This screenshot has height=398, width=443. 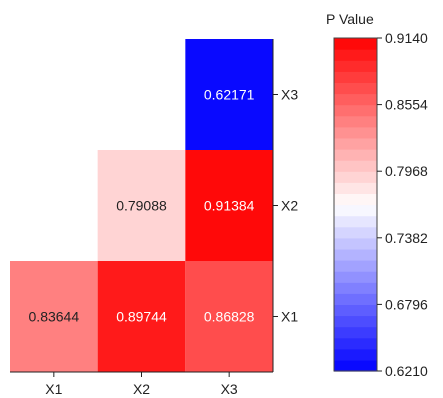 I want to click on y-tick-label: X3, so click(x=289, y=95).